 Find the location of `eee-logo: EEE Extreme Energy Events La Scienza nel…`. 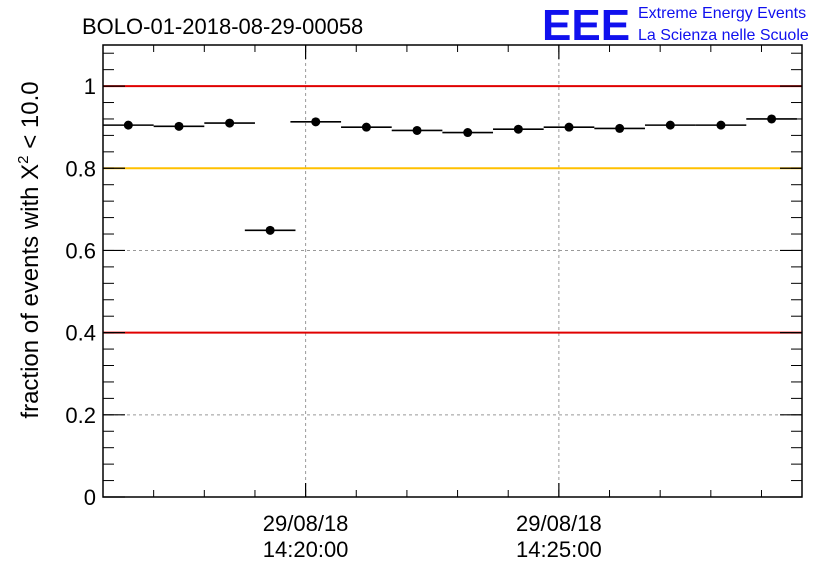

eee-logo: EEE Extreme Energy Events La Scienza nel… is located at coordinates (675, 25).